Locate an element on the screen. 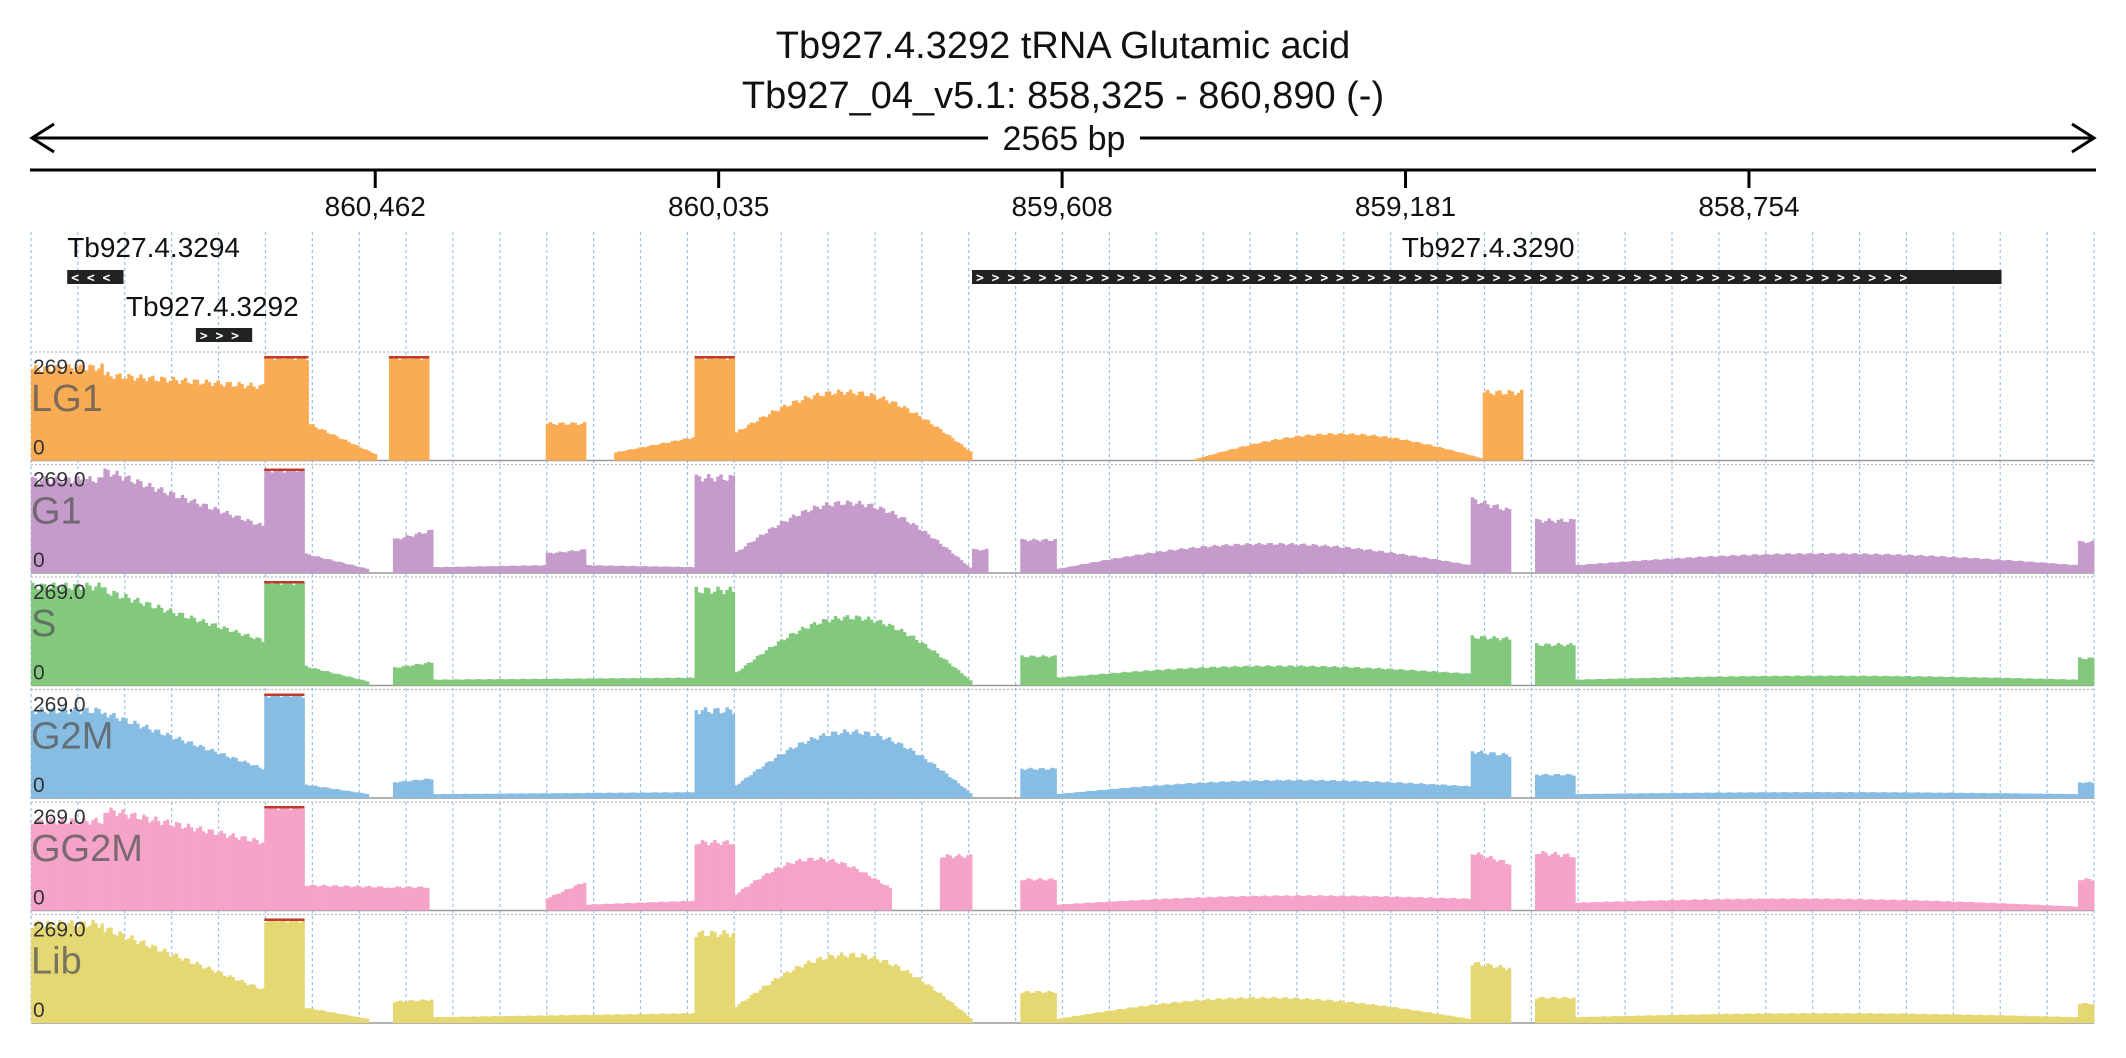  gene-model is located at coordinates (95, 277).